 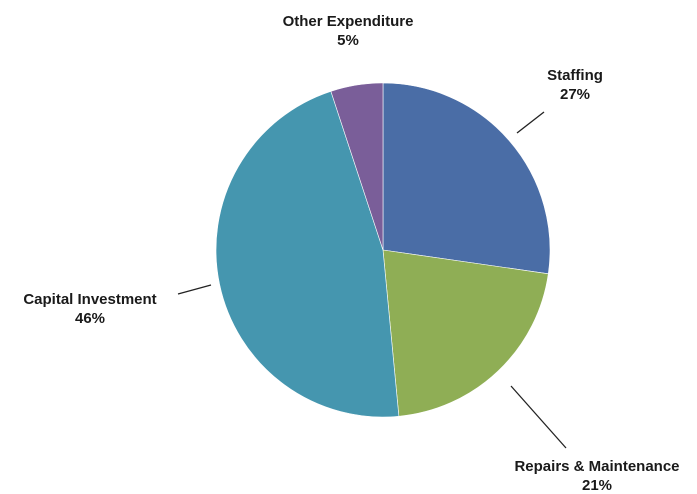 What do you see at coordinates (348, 21) in the screenshot?
I see `slice-label-other-expenditure-name: Other Expenditure` at bounding box center [348, 21].